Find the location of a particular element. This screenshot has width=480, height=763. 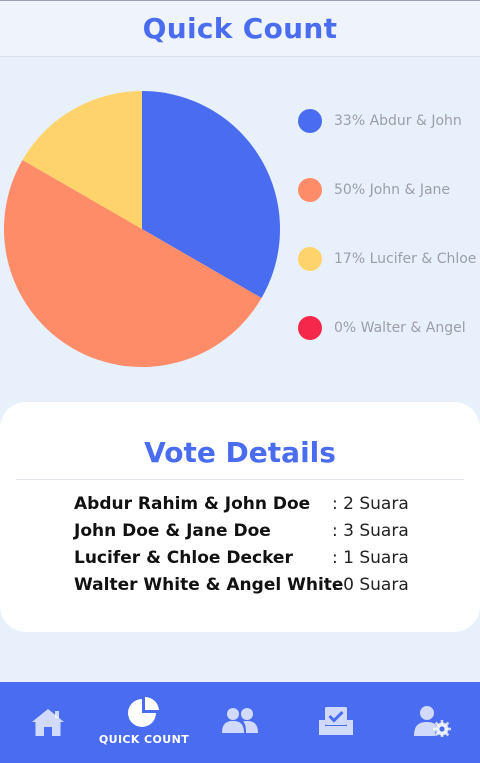

nav-vote is located at coordinates (336, 722).